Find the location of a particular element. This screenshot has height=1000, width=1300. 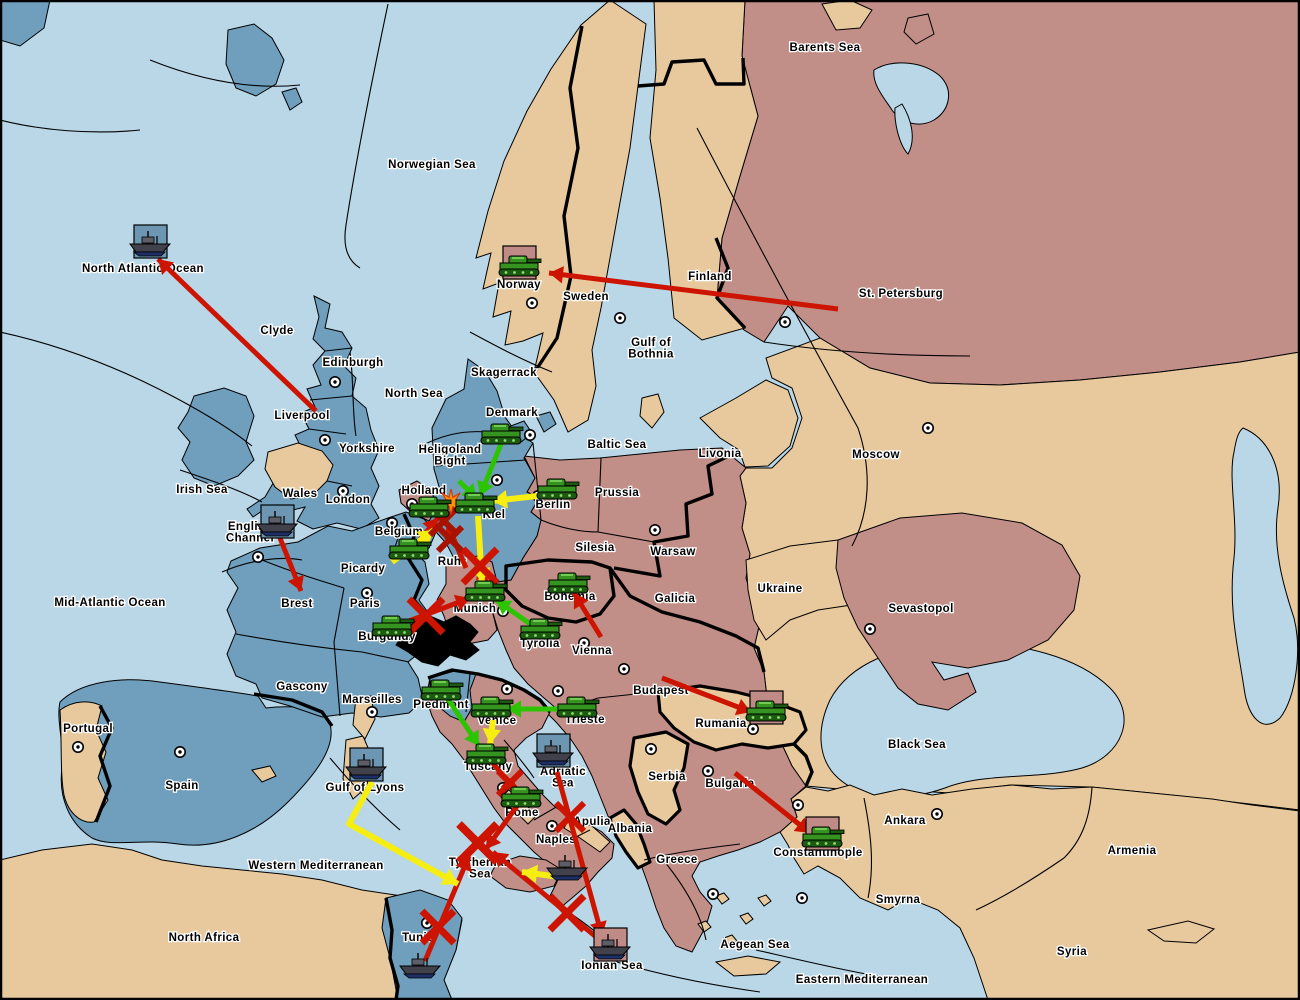

region-label-syria: Syria is located at coordinates (1072, 952).